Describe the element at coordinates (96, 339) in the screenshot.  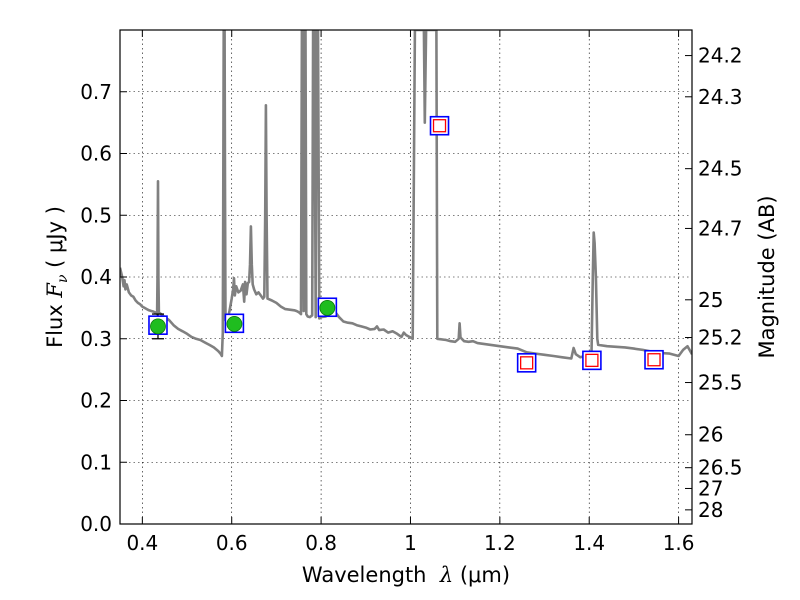
I see `y-tick-label: 0.3` at that location.